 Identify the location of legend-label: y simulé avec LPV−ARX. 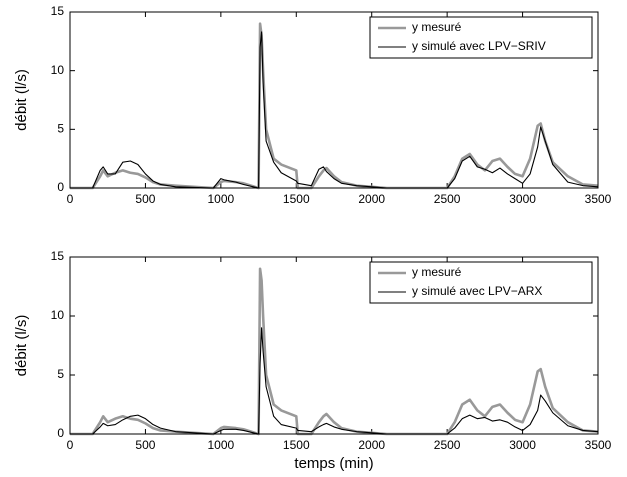
(477, 291).